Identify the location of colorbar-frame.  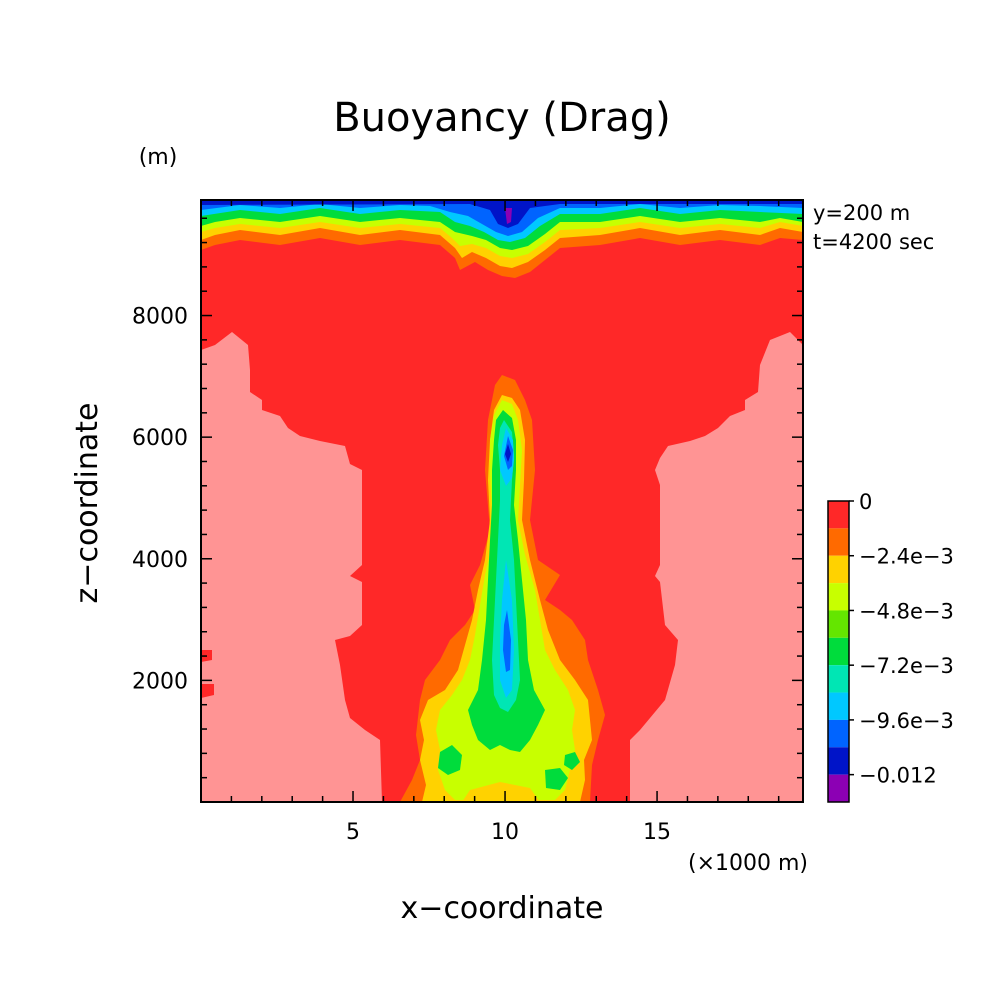
(838, 651).